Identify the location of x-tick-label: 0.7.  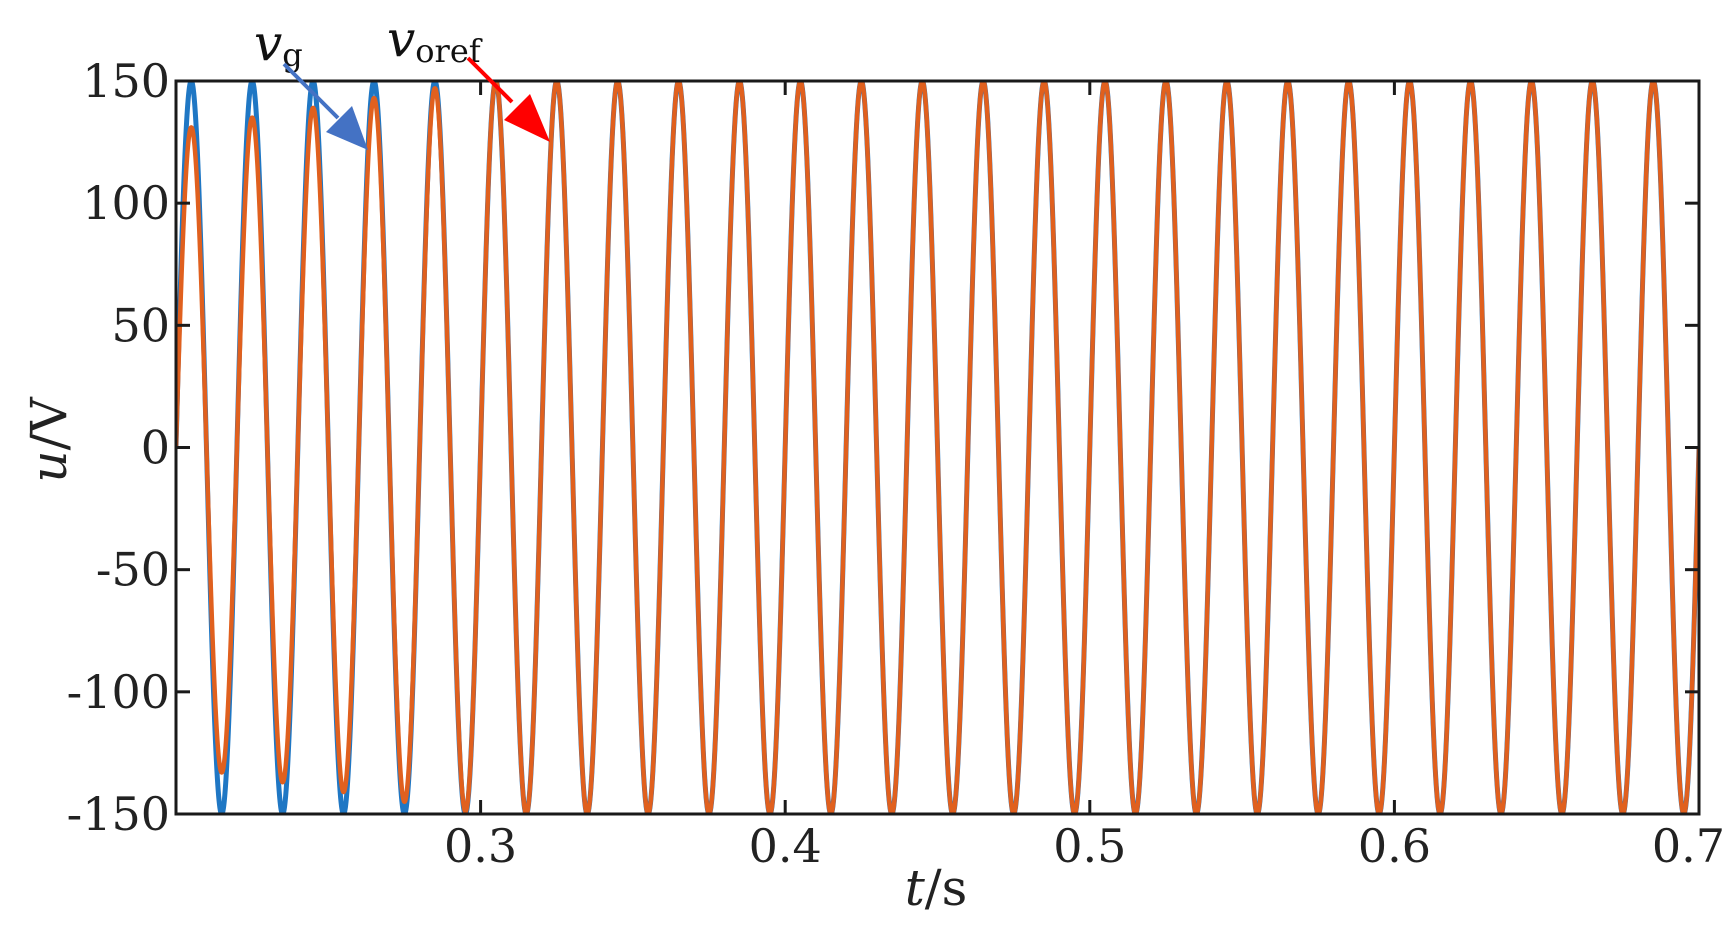
(1688, 846).